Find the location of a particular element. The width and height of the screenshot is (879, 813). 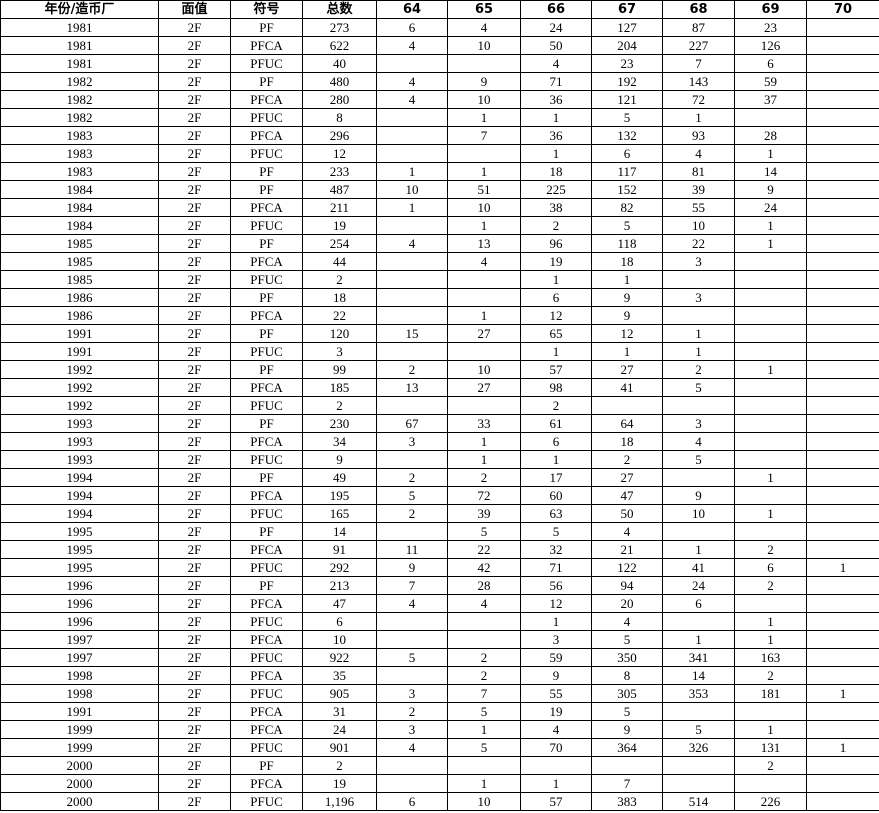

table-cell: 12 is located at coordinates (556, 315).